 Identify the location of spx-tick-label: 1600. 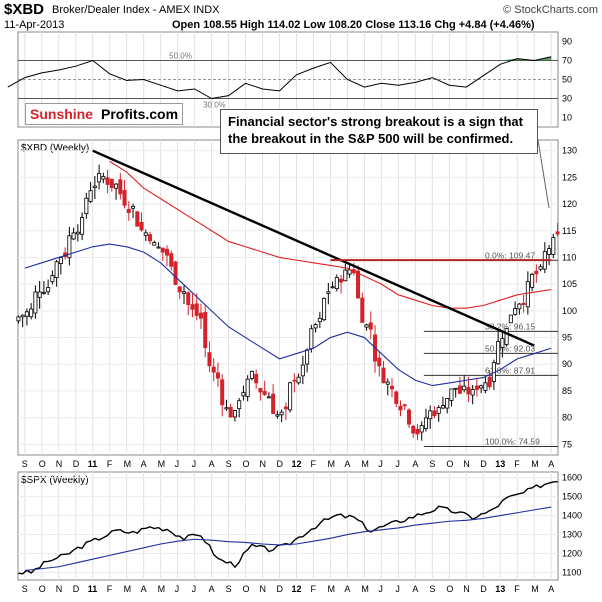
(572, 478).